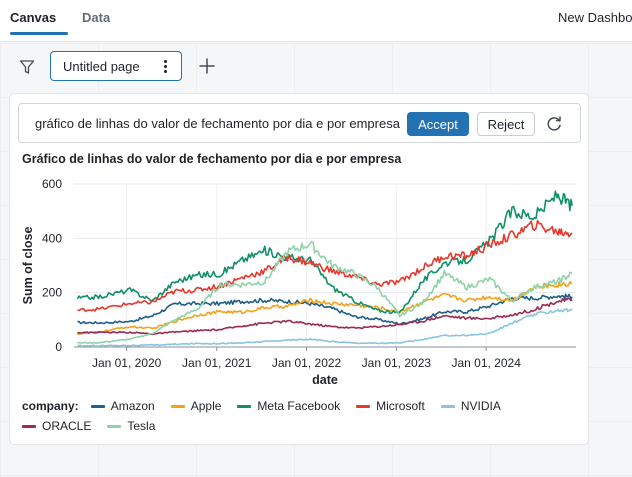 Image resolution: width=632 pixels, height=477 pixels. Describe the element at coordinates (325, 309) in the screenshot. I see `series-line-amazon` at that location.